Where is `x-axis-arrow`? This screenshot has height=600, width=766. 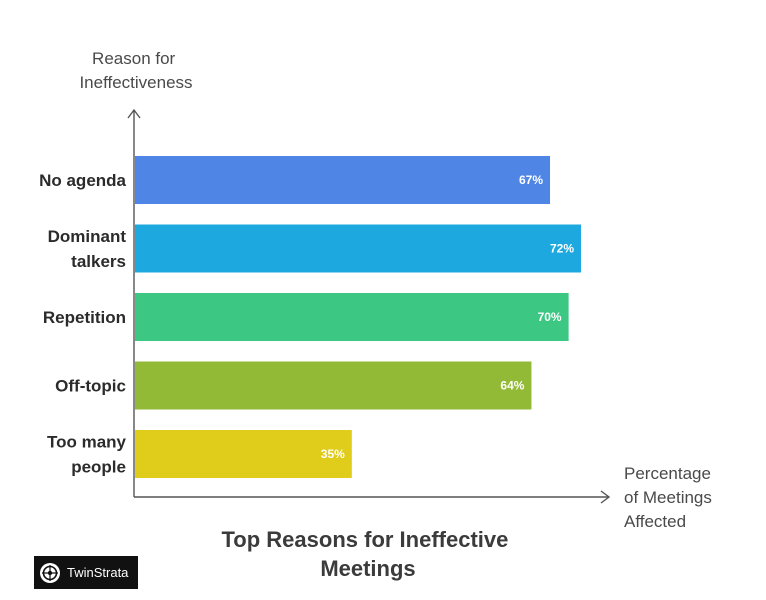
x-axis-arrow is located at coordinates (605, 497).